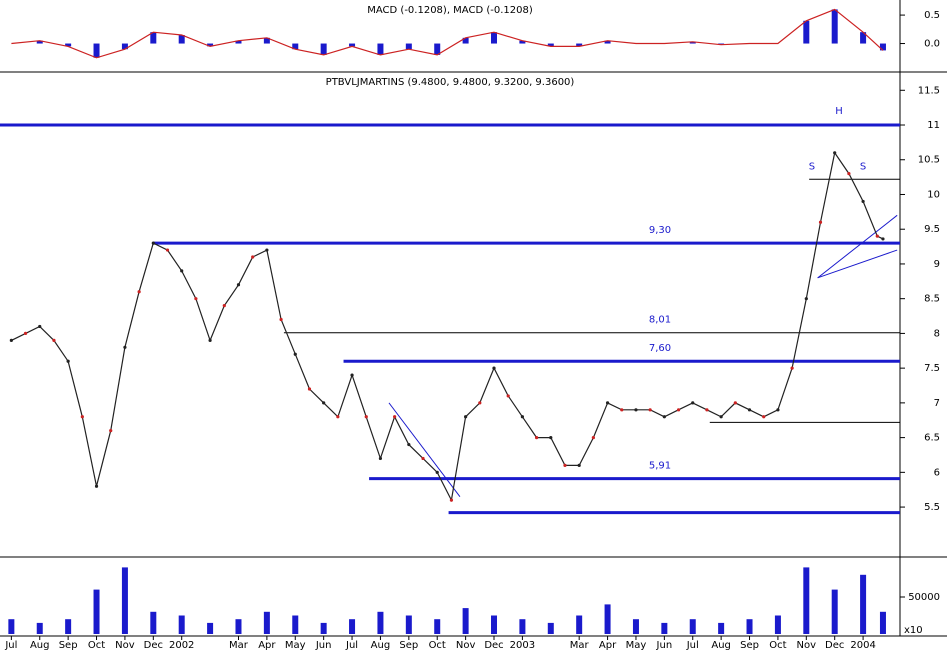  Describe the element at coordinates (660, 230) in the screenshot. I see `level-label: 9,30` at that location.